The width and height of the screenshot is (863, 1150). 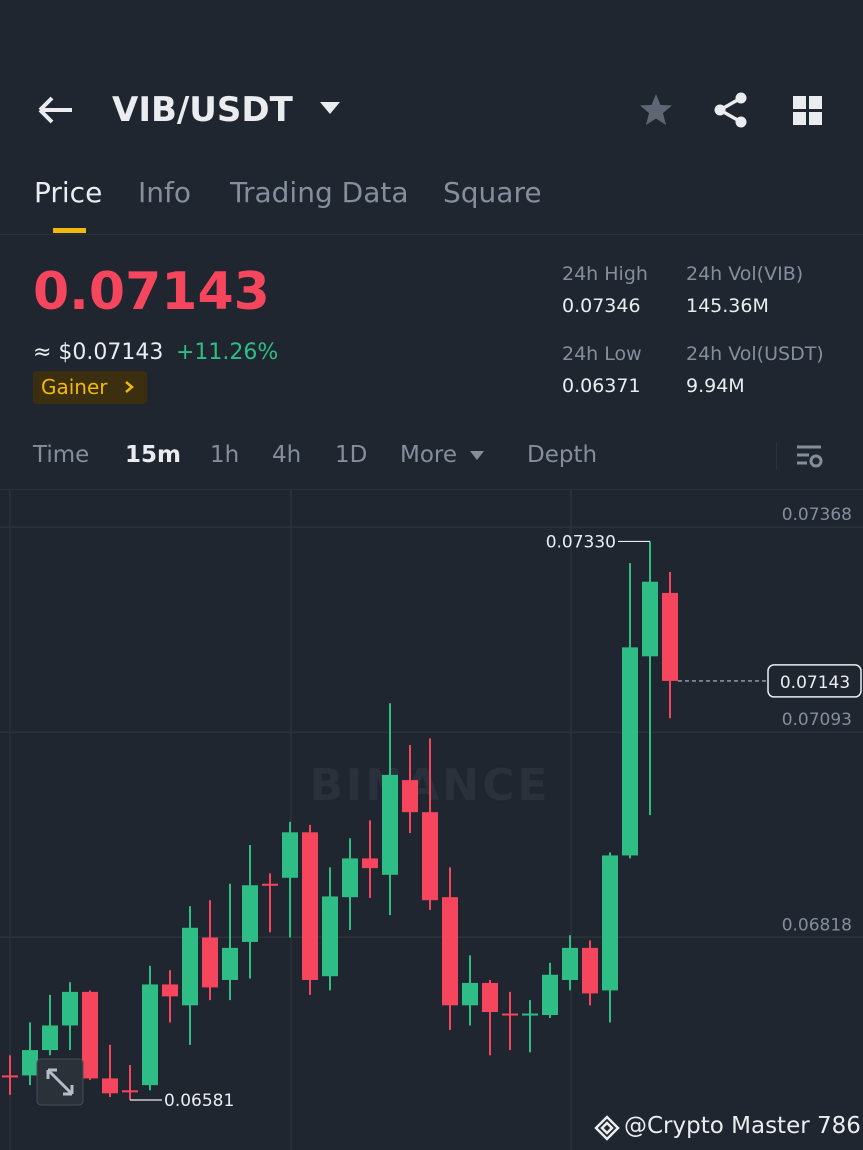 What do you see at coordinates (74, 387) in the screenshot?
I see `badge-text: Gainer` at bounding box center [74, 387].